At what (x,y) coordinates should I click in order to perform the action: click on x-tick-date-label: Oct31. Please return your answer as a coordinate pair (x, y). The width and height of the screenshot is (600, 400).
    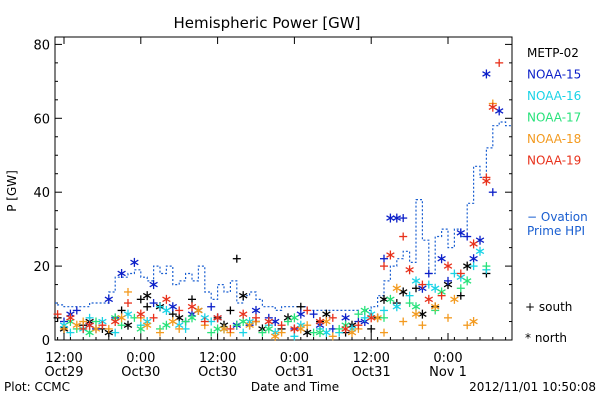
    Looking at the image, I should click on (294, 372).